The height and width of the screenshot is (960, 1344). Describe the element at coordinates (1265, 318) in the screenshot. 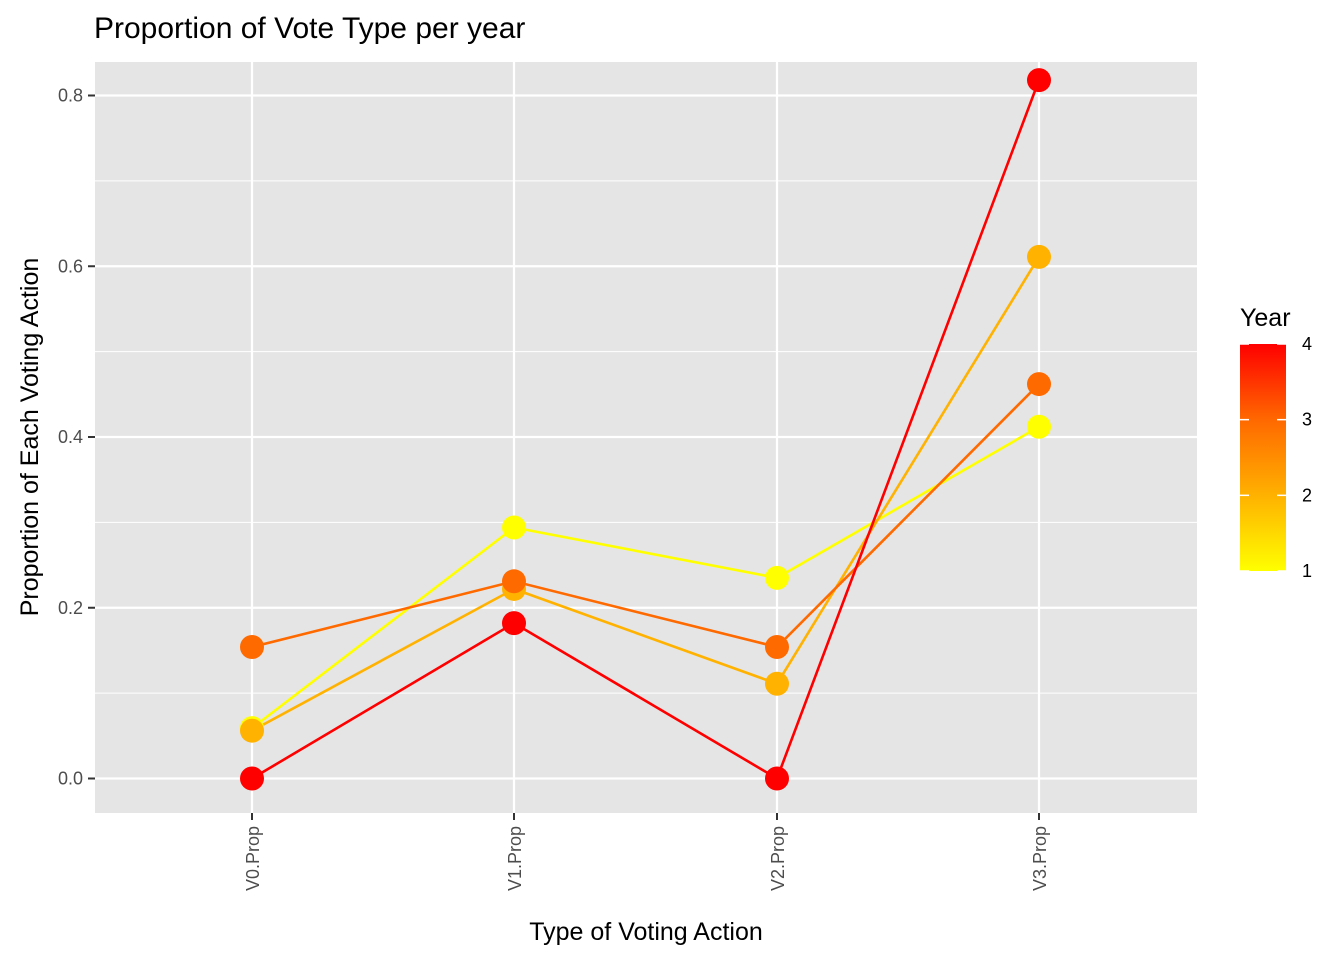

I see `legend-title: Year` at that location.